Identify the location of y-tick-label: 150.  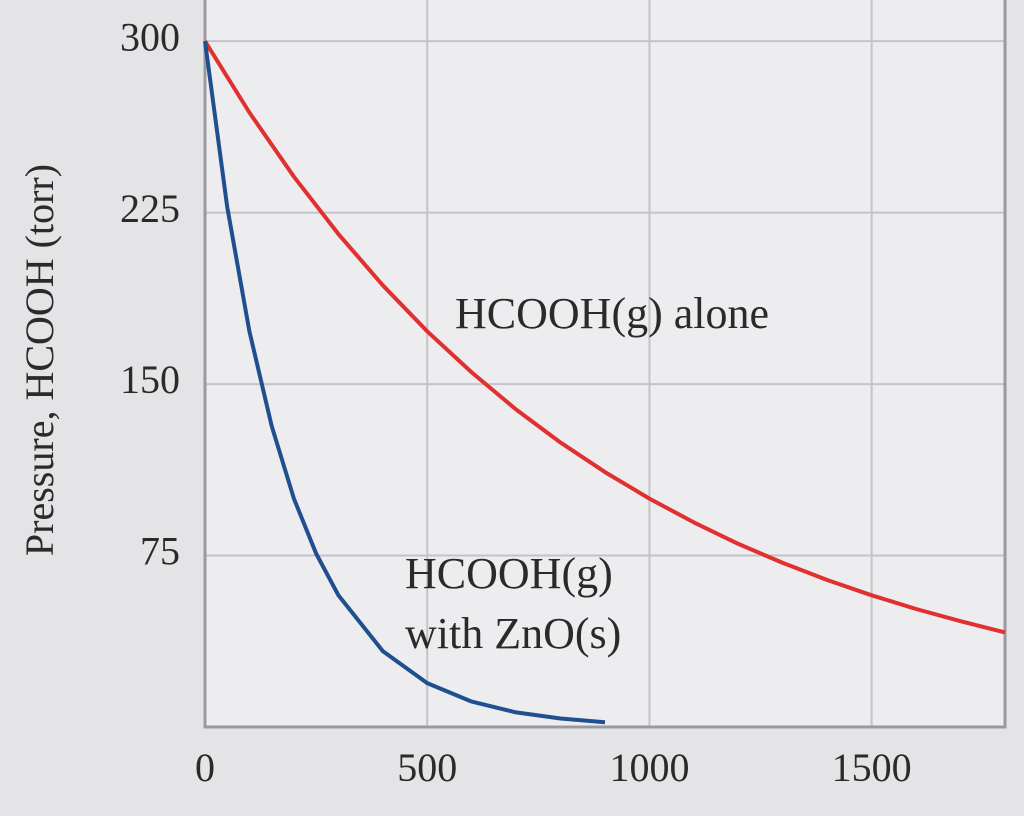
(150, 379).